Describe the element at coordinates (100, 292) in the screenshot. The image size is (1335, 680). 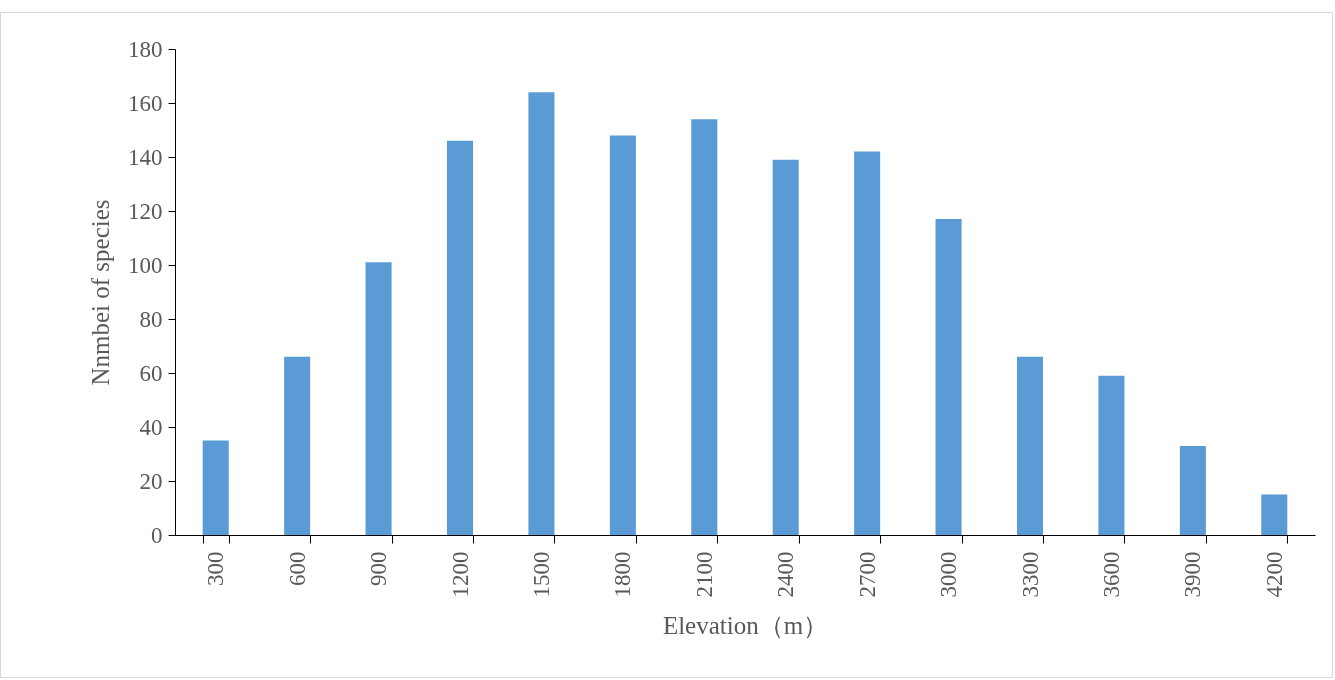
I see `y-axis-title: Nnmbei of species` at that location.